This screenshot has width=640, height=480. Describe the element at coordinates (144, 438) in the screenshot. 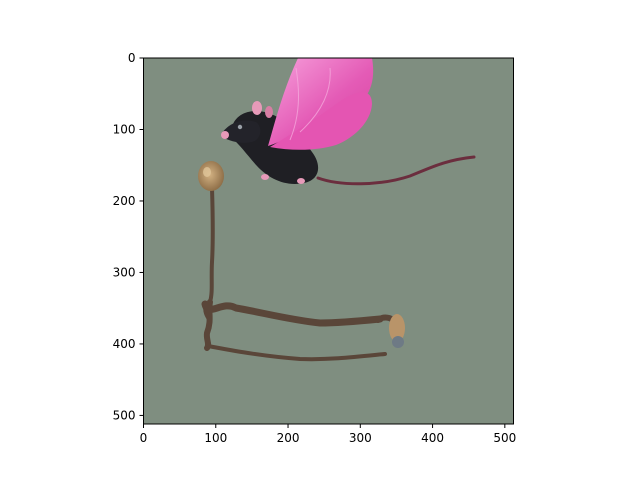

I see `x-tick-label: 0` at that location.